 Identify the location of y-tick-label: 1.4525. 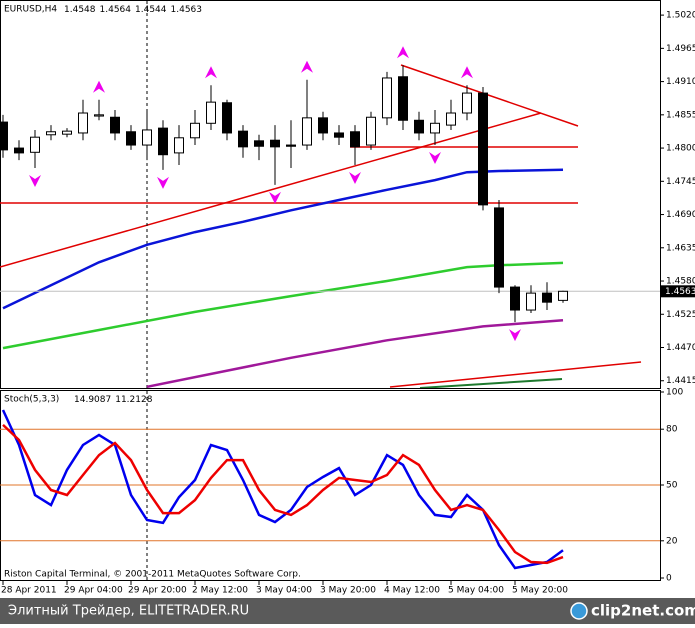
(680, 315).